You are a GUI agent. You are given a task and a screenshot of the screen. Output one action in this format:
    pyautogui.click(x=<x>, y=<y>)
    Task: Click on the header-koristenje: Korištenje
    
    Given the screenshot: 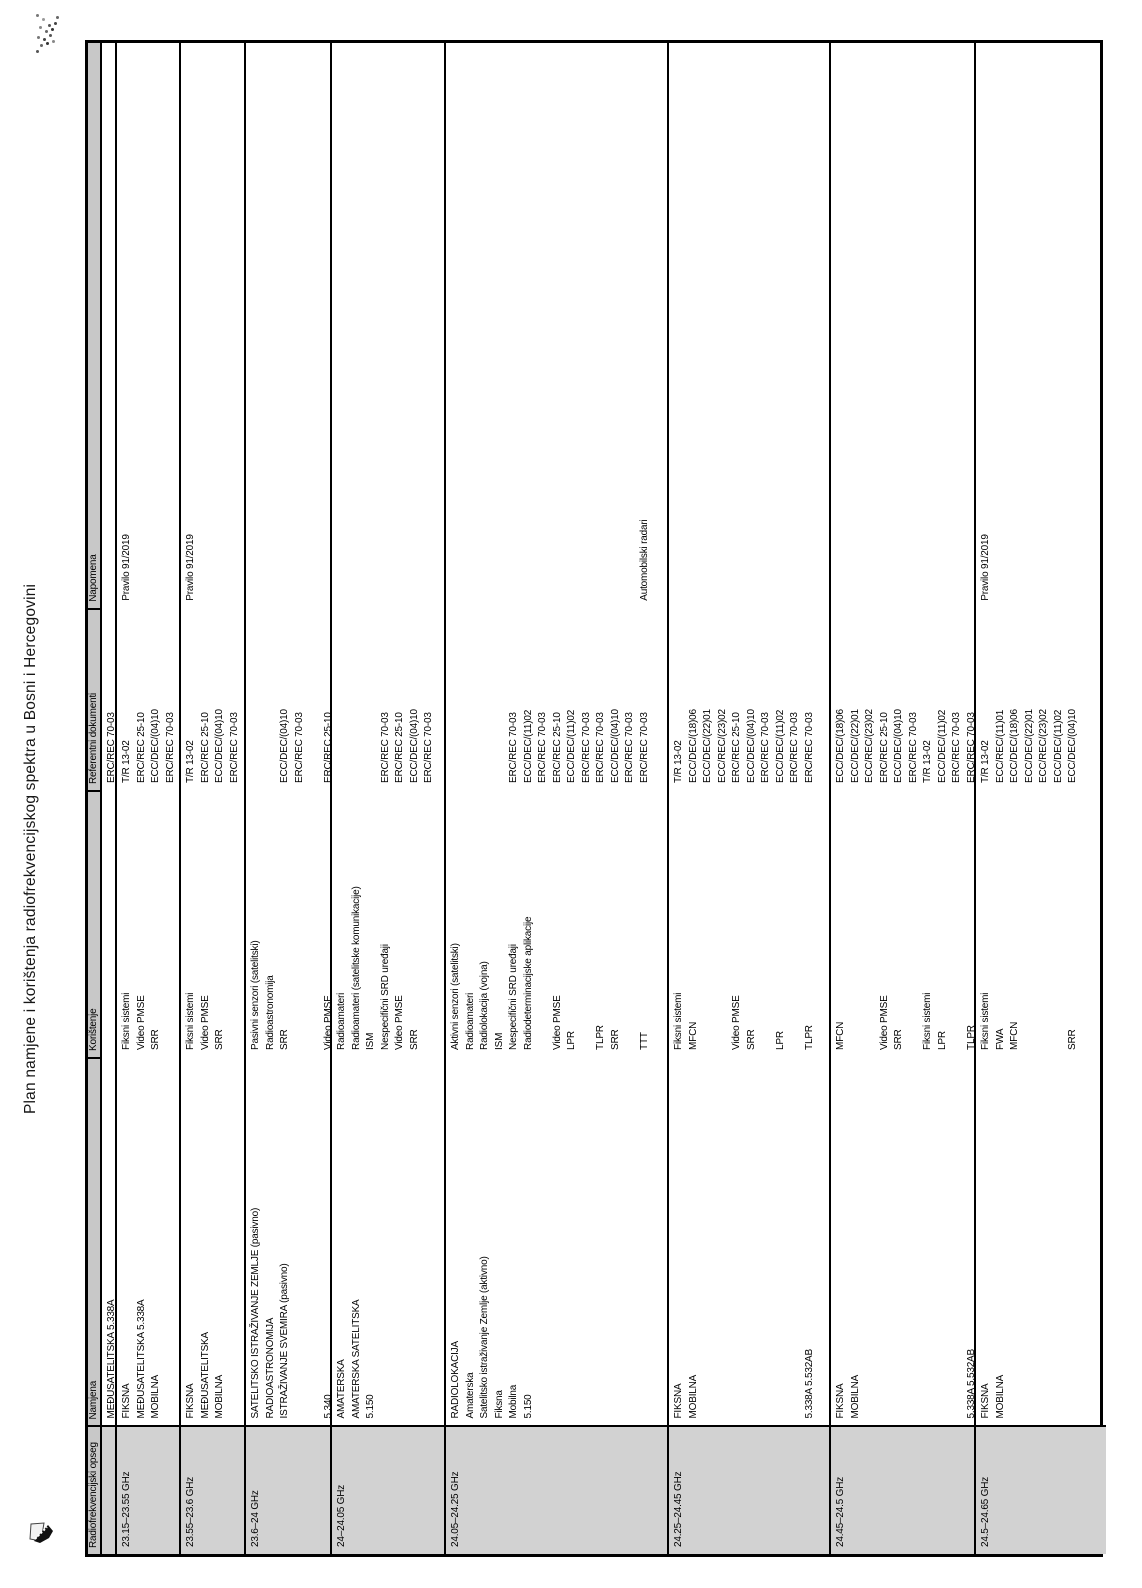 What is the action you would take?
    pyautogui.click(x=94, y=923)
    